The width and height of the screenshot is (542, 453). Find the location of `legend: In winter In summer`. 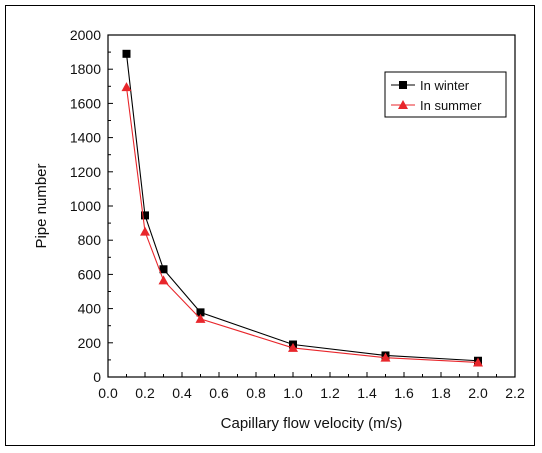

legend: In winter In summer is located at coordinates (445, 94).